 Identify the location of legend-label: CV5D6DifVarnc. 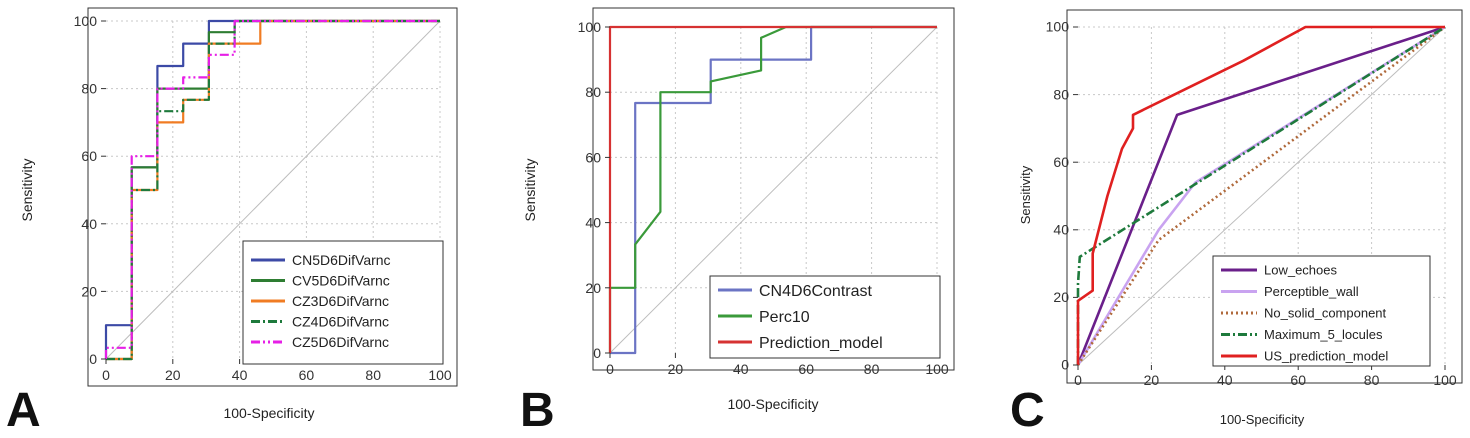
(341, 281).